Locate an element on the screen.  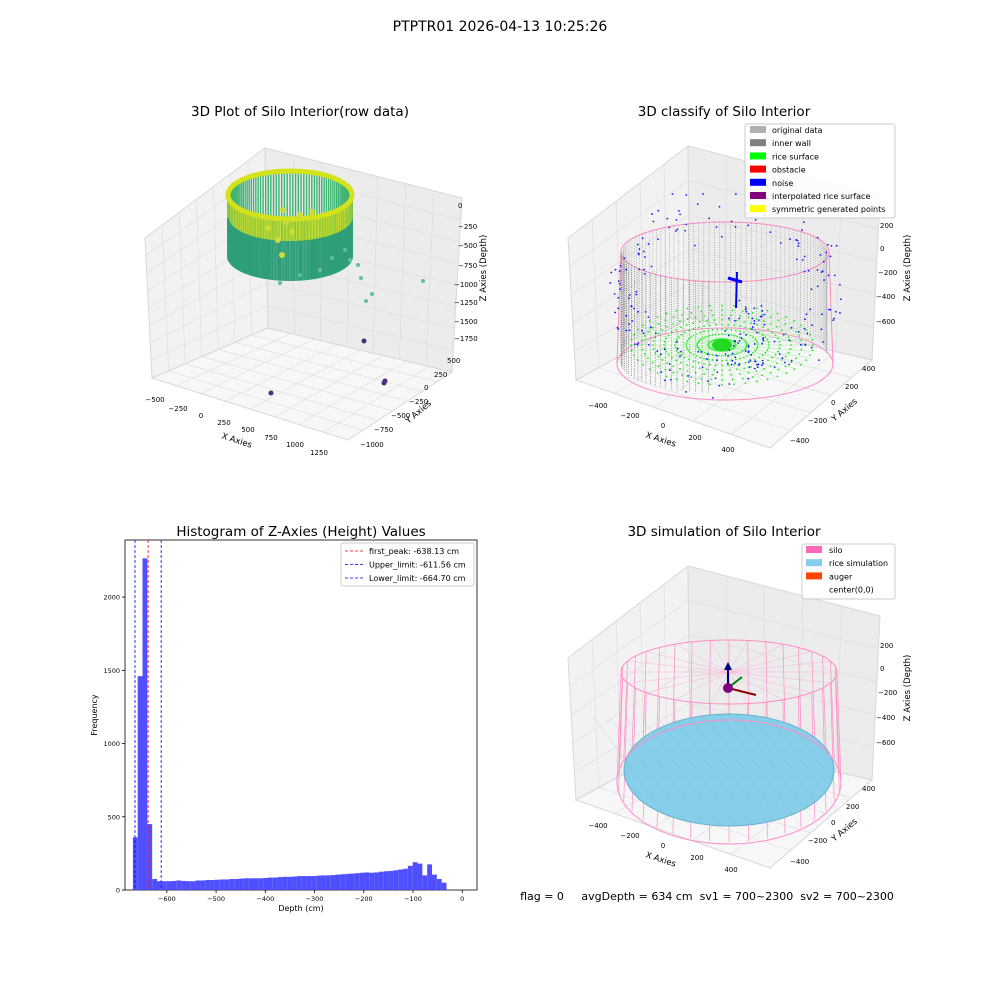
silo-bottom-ring is located at coordinates (729, 782).